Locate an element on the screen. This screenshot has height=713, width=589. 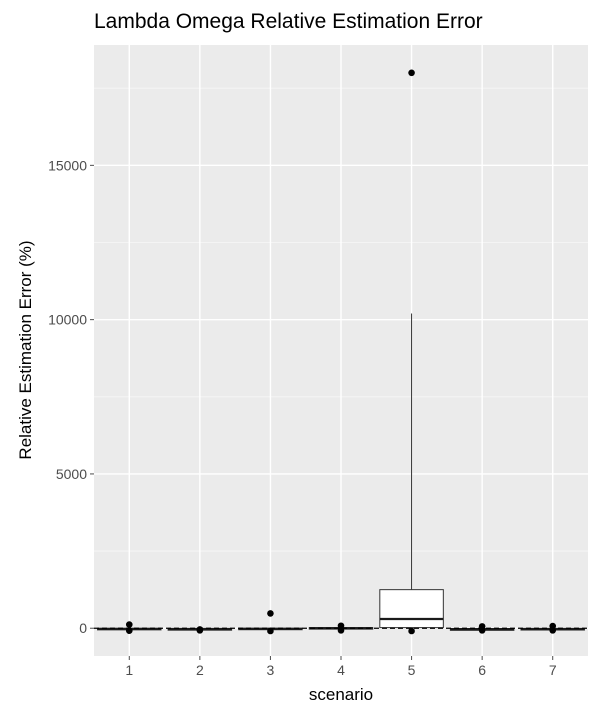
x-tick-label: 5 is located at coordinates (412, 670).